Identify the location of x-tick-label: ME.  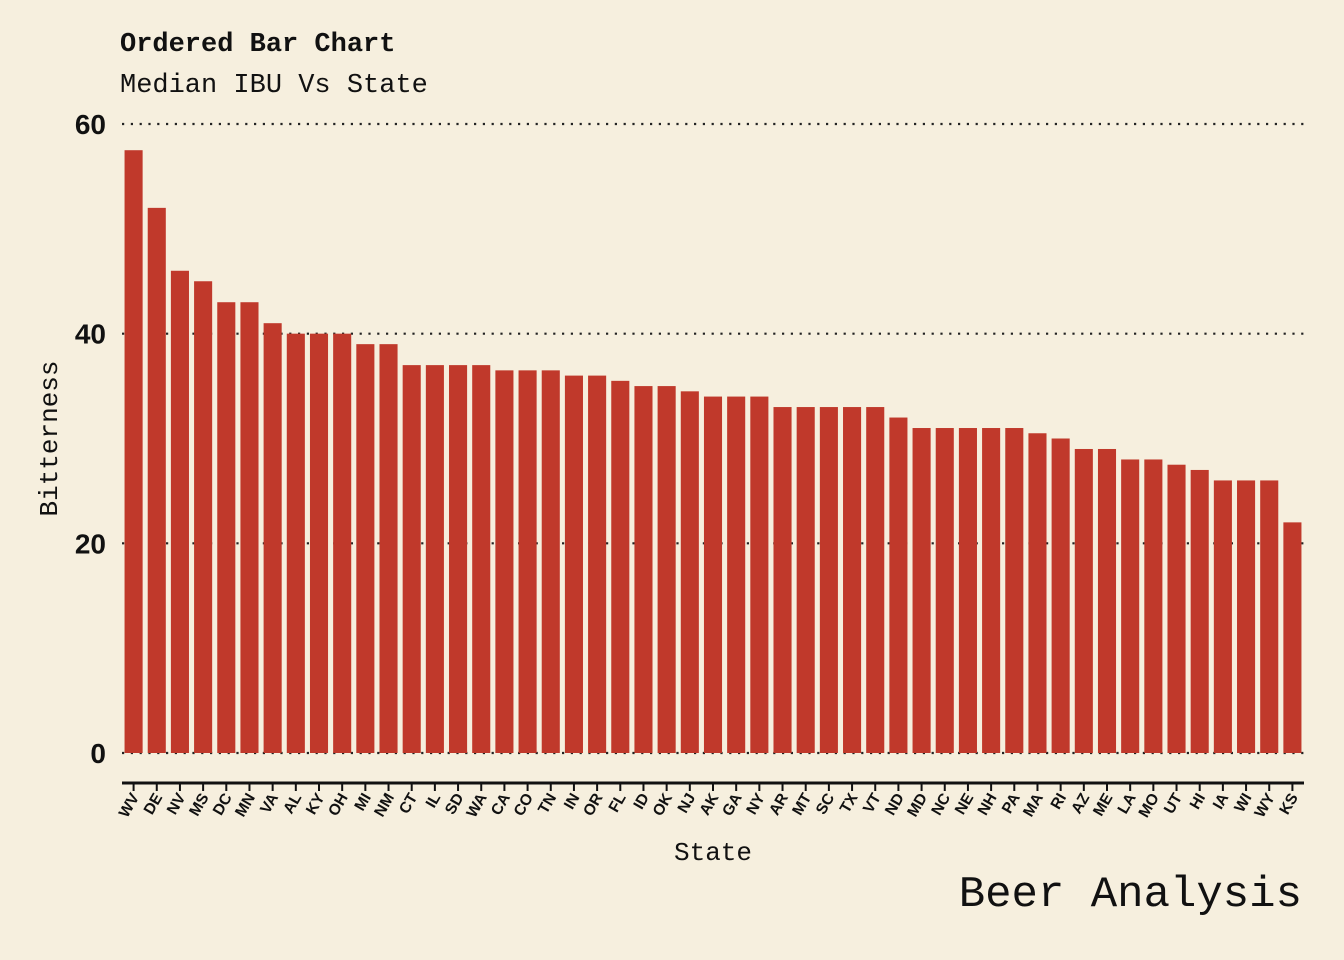
(1103, 805).